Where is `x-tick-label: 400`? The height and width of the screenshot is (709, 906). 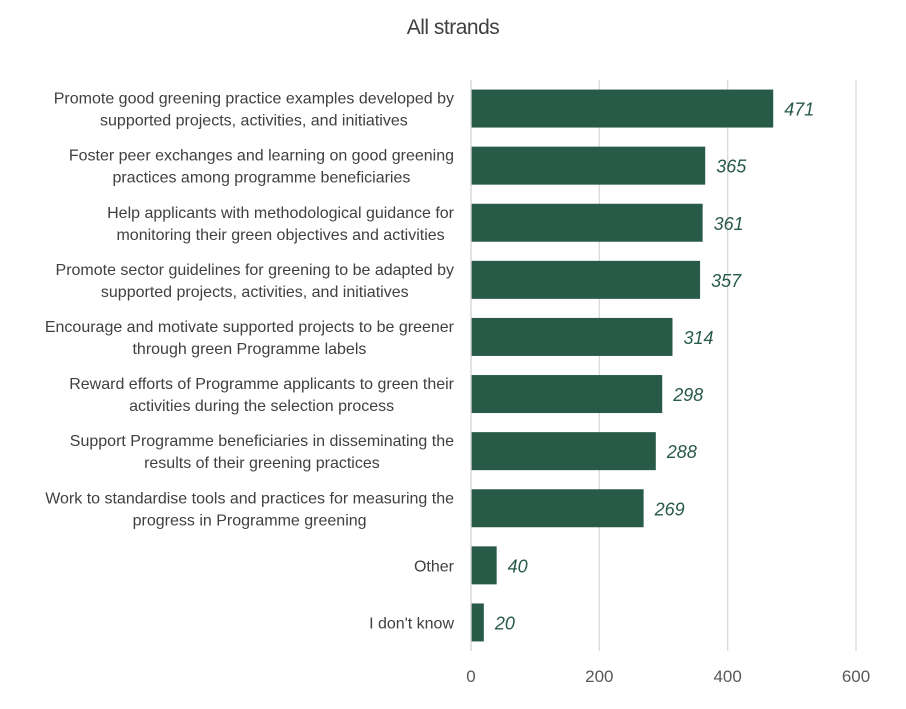 x-tick-label: 400 is located at coordinates (727, 676).